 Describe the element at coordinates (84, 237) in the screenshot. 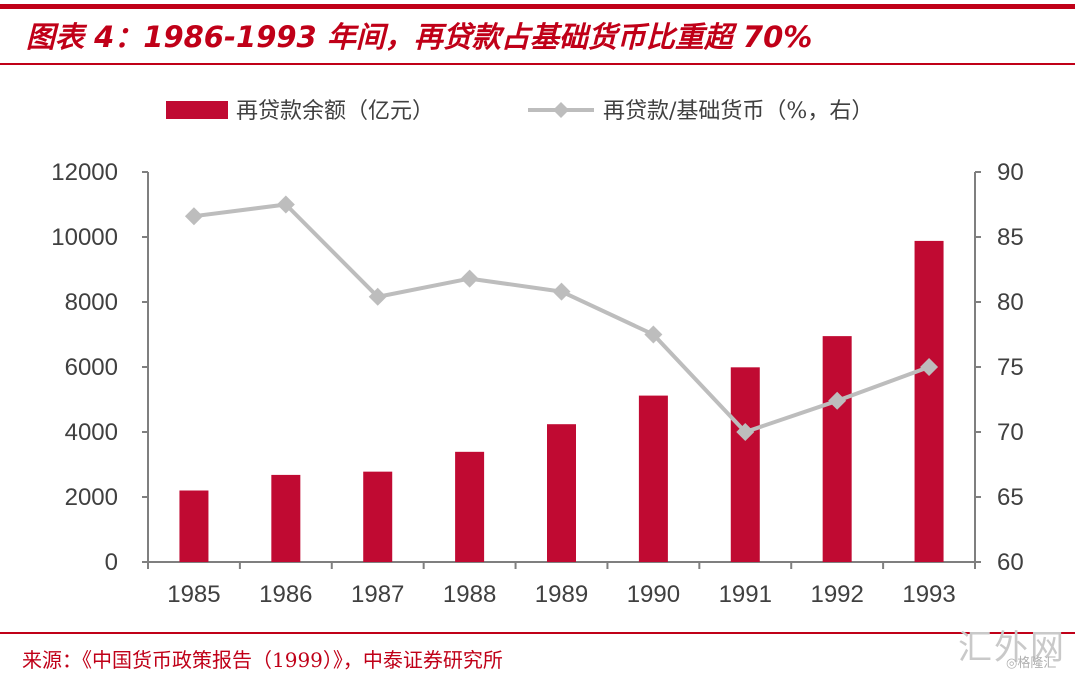

I see `y-left-tick-label: 10000` at that location.